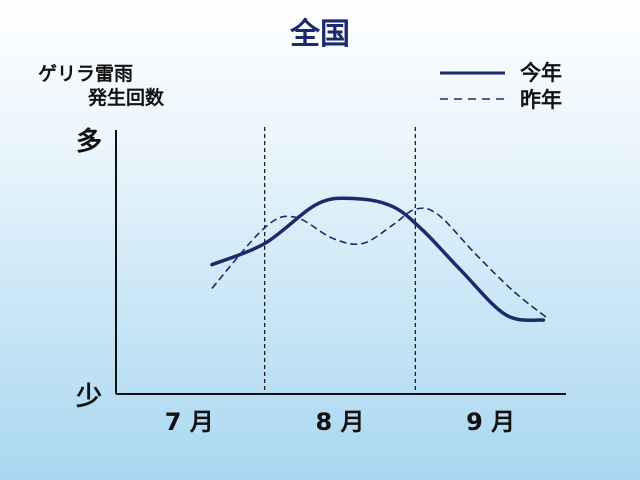  I want to click on x-tick-label-3: 9 月, so click(490, 422).